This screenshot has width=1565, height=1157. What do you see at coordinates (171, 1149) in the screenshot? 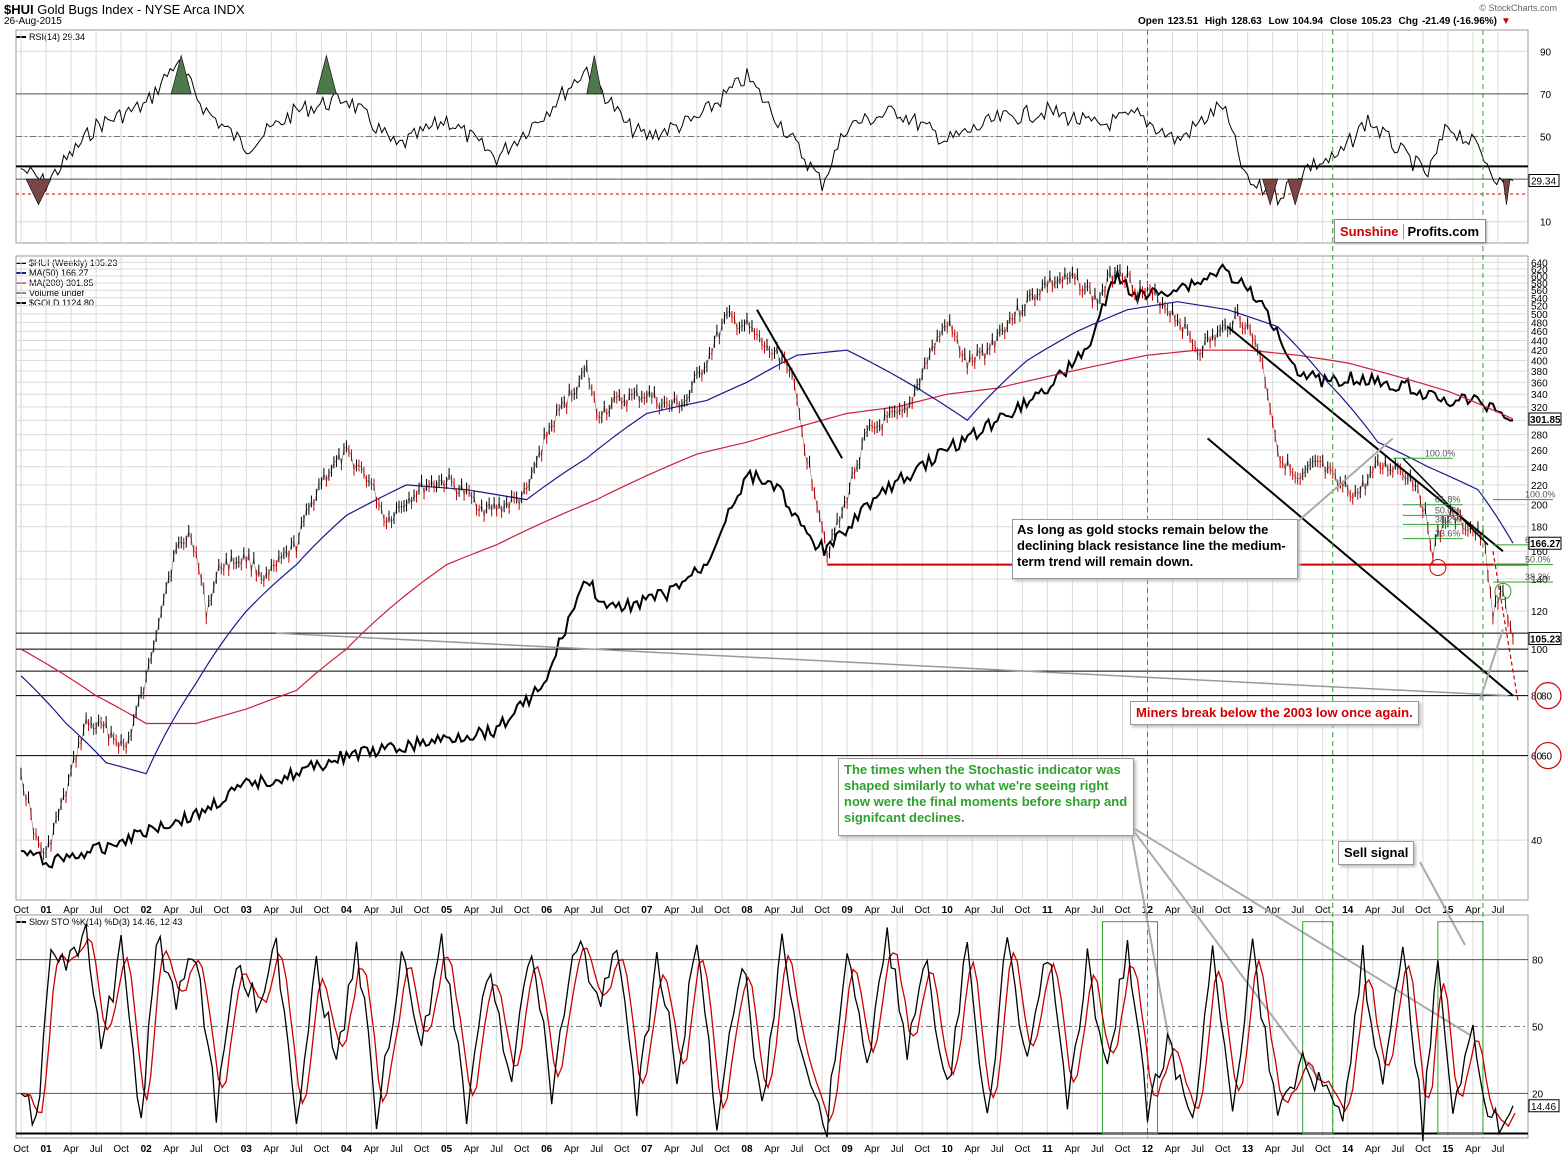
I see `sto-xtick-label-6: Apr` at bounding box center [171, 1149].